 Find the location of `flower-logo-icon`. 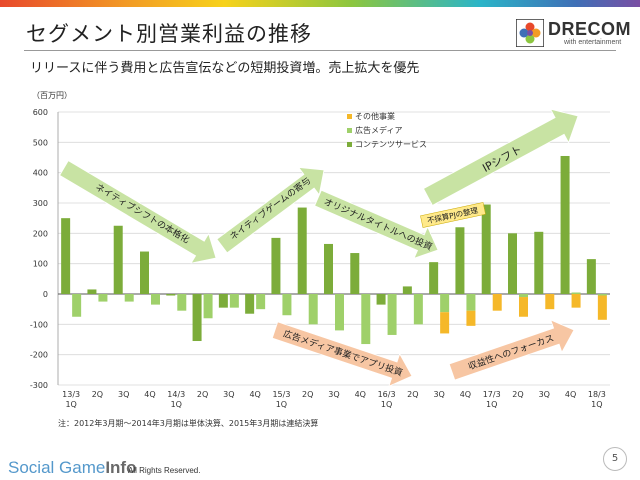

flower-logo-icon is located at coordinates (530, 33).